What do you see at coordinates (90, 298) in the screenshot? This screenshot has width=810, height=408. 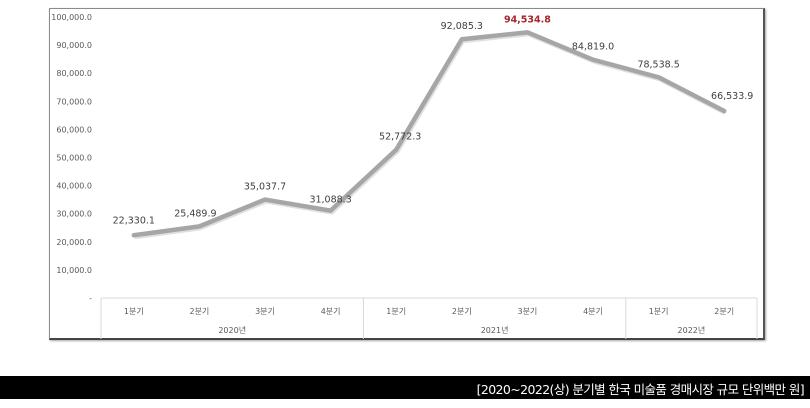 I see `y-tick-label: -` at bounding box center [90, 298].